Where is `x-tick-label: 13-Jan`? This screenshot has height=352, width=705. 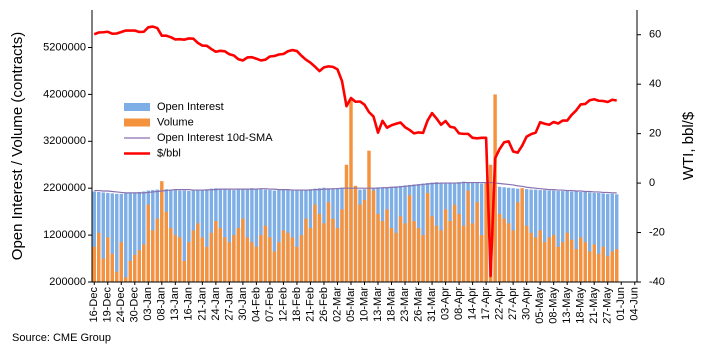 x-tick-label: 13-Jan is located at coordinates (175, 304).